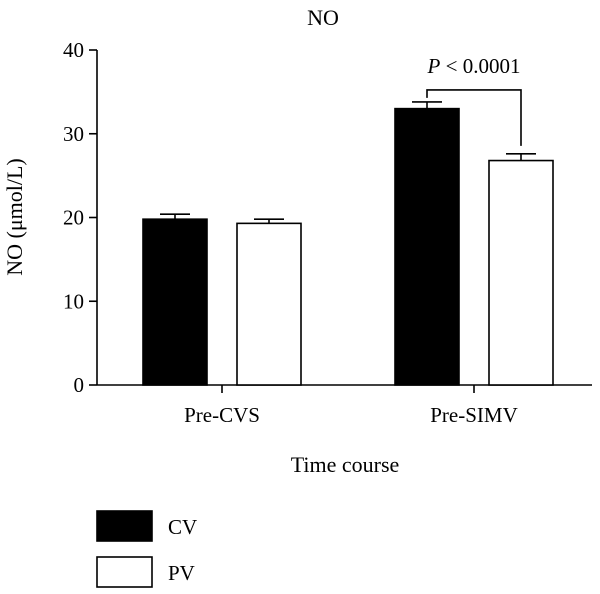  I want to click on chart-title: NO, so click(323, 17).